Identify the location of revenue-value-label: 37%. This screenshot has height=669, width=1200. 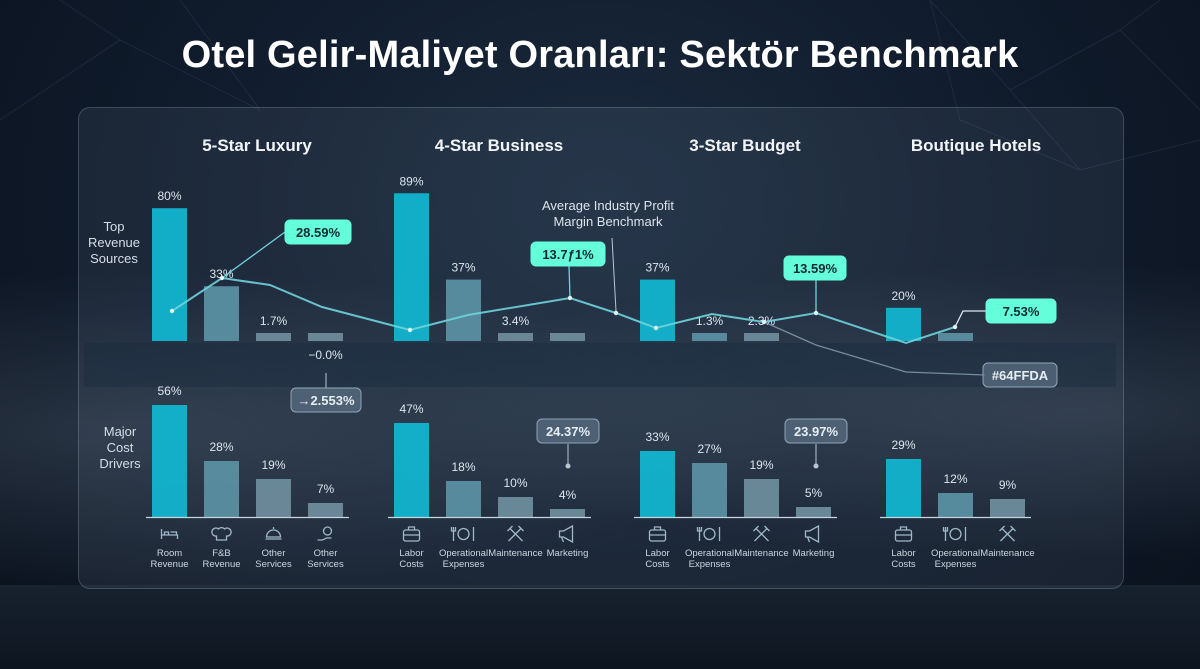
(657, 268).